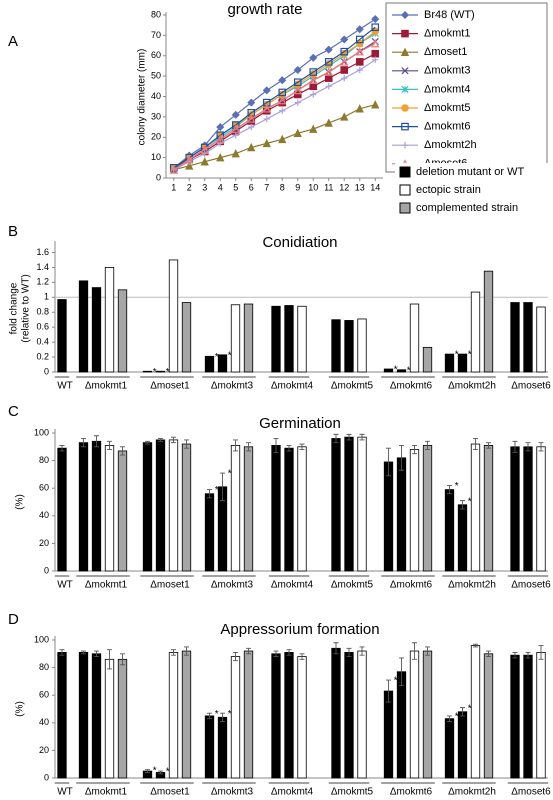  Describe the element at coordinates (232, 386) in the screenshot. I see `x-category-label: Δmokmt3` at that location.